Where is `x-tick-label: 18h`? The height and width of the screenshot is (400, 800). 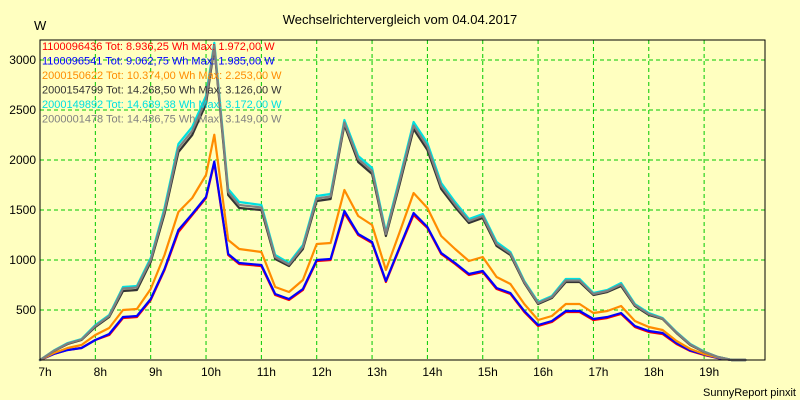
x-tick-label: 18h is located at coordinates (654, 372).